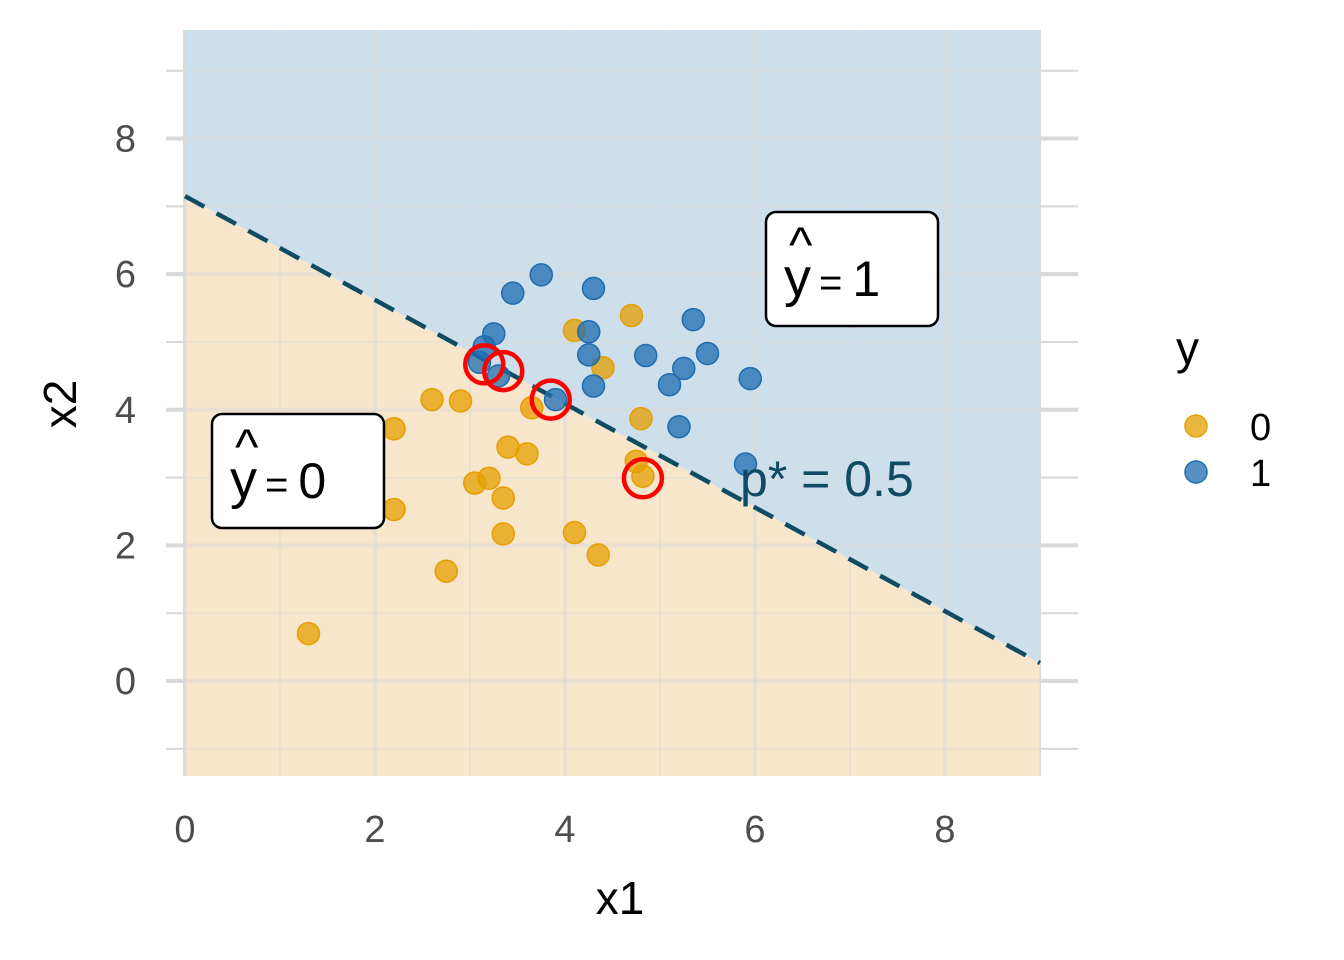 This screenshot has height=960, width=1344. I want to click on x-axis-title: x1, so click(620, 898).